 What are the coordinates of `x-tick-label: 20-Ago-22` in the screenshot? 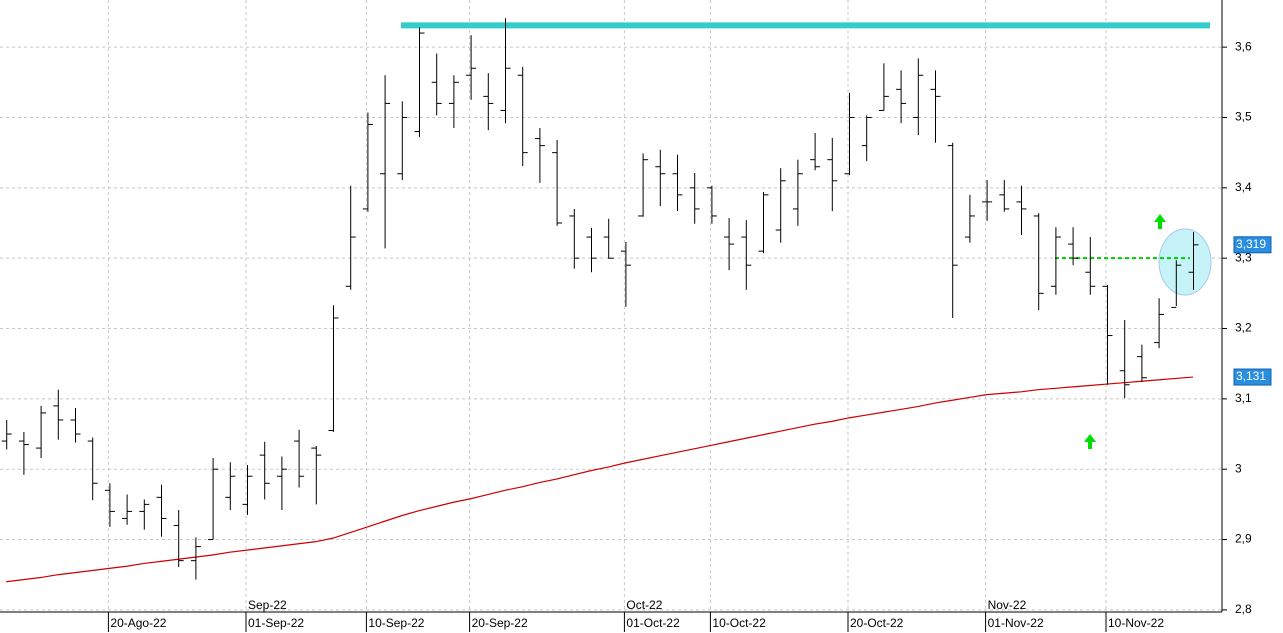 It's located at (138, 623).